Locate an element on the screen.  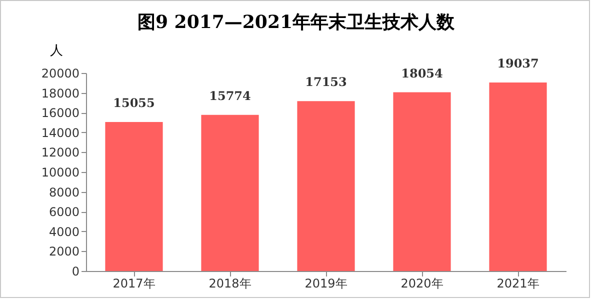
data-label: 19037 is located at coordinates (518, 63).